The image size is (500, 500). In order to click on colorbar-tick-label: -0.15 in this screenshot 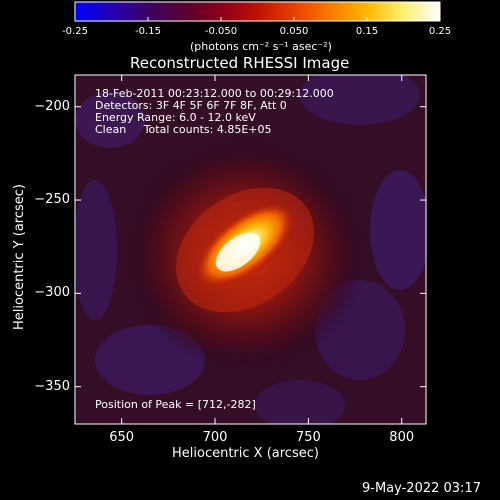, I will do `click(148, 31)`.